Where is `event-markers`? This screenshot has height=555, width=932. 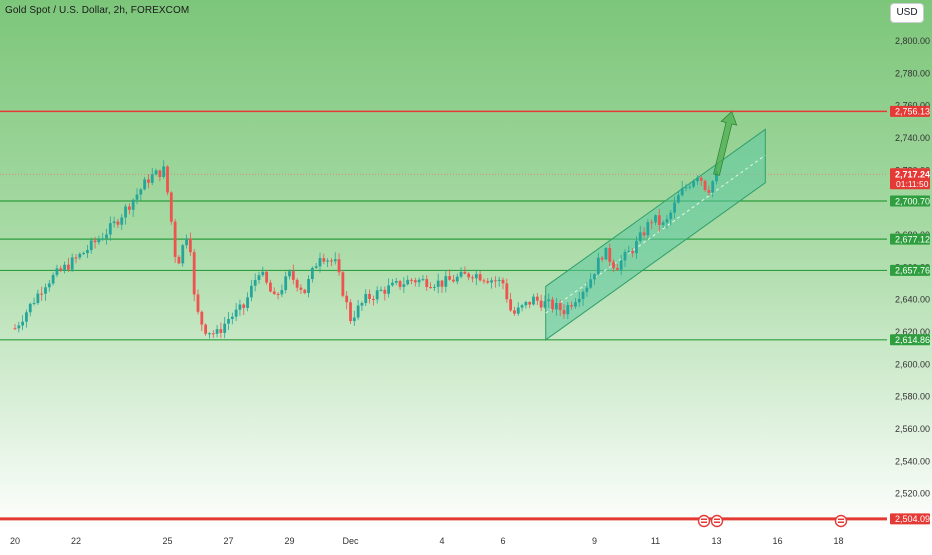
event-markers is located at coordinates (772, 521).